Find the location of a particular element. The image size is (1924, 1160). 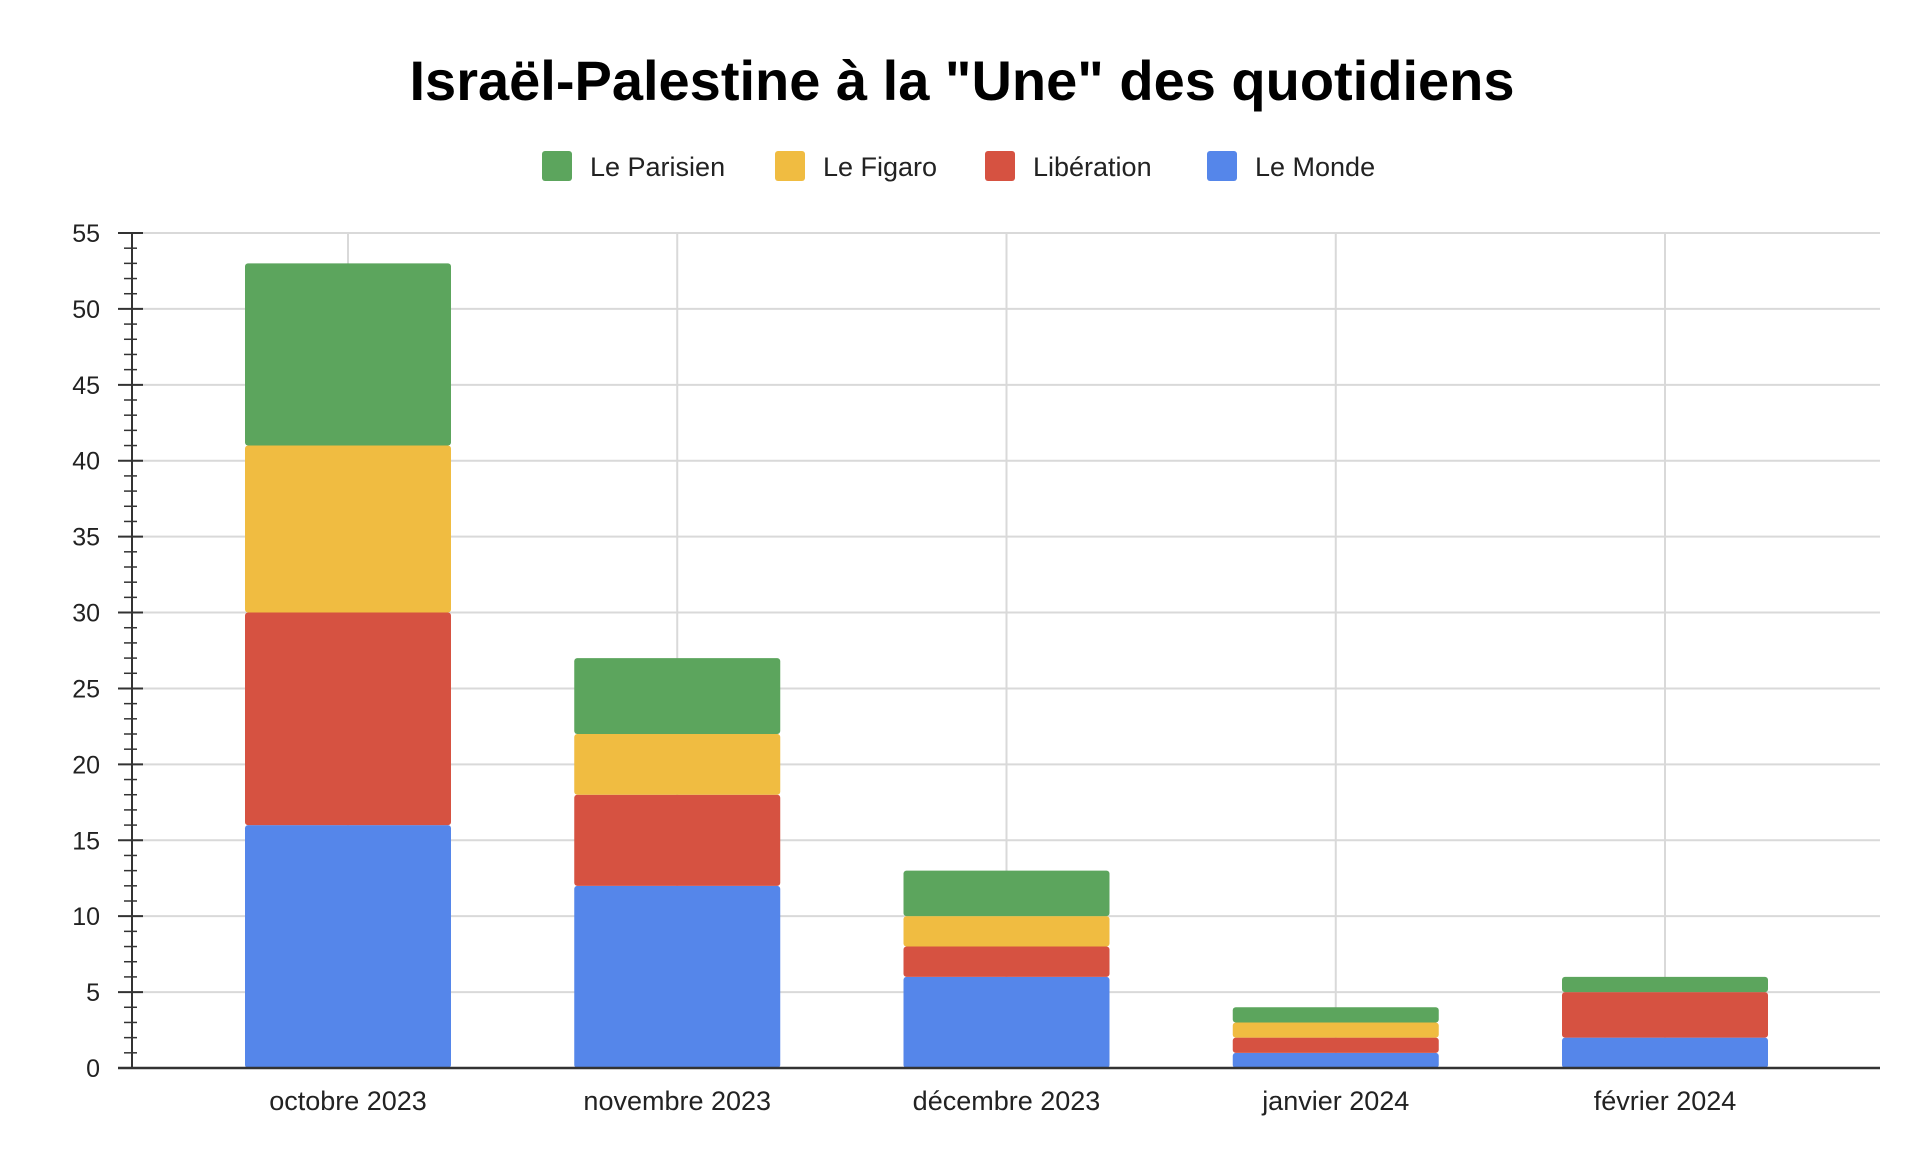

y-tick-label: 45 is located at coordinates (86, 386).